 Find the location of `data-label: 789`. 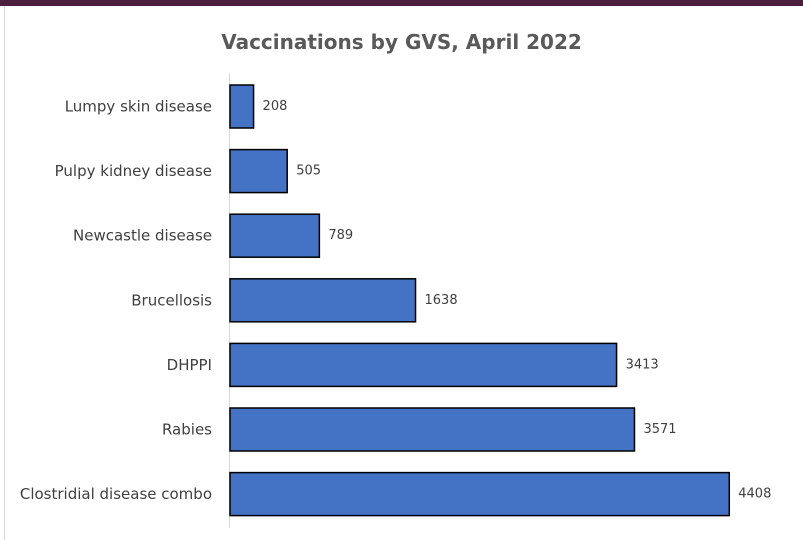

data-label: 789 is located at coordinates (340, 235).